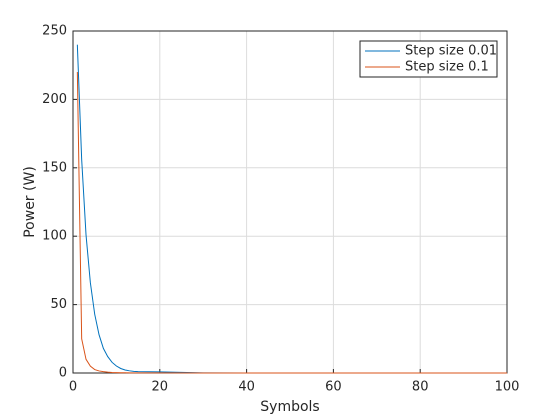  Describe the element at coordinates (54, 167) in the screenshot. I see `y-tick-label: 150` at that location.